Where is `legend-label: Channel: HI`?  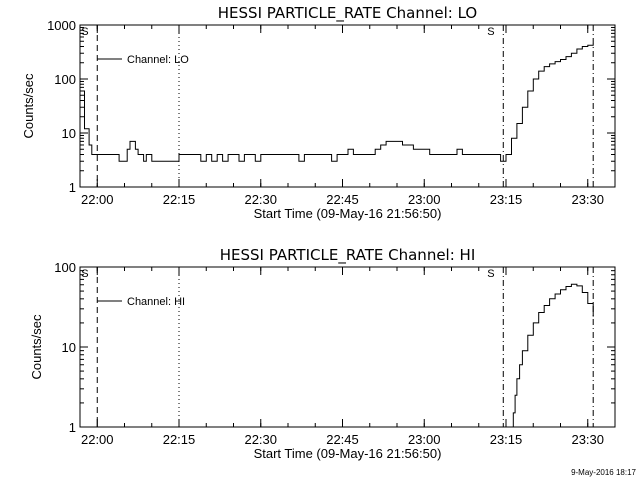
legend-label: Channel: HI is located at coordinates (156, 302).